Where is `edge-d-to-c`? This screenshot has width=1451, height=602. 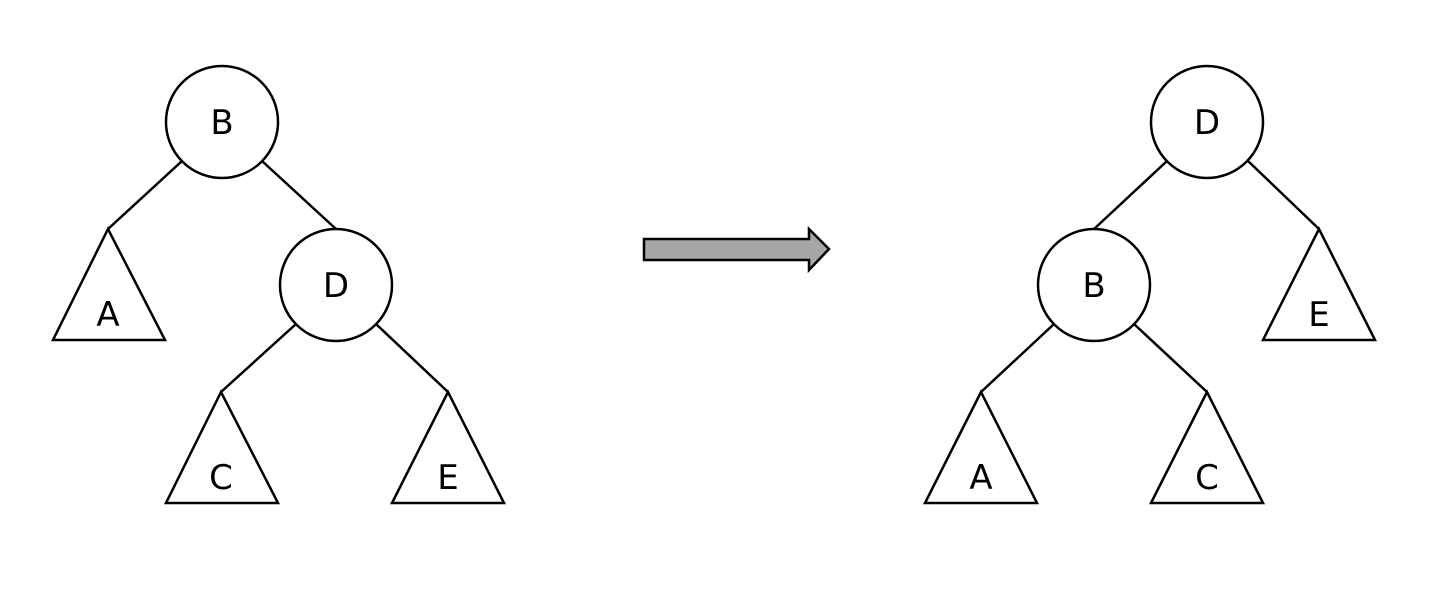
edge-d-to-c is located at coordinates (258, 358).